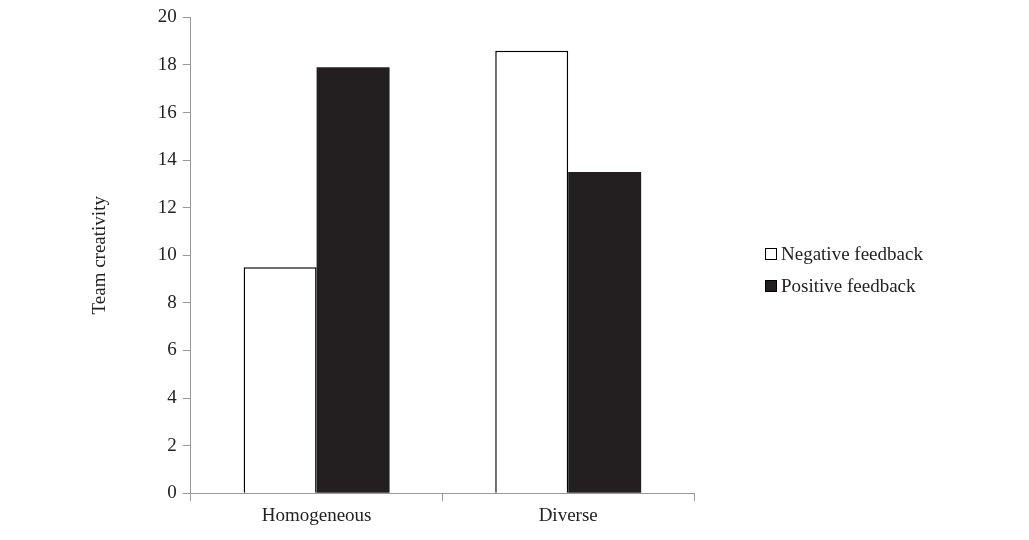 This screenshot has height=540, width=1029. What do you see at coordinates (316, 514) in the screenshot?
I see `x-tick-label: Homogeneous` at bounding box center [316, 514].